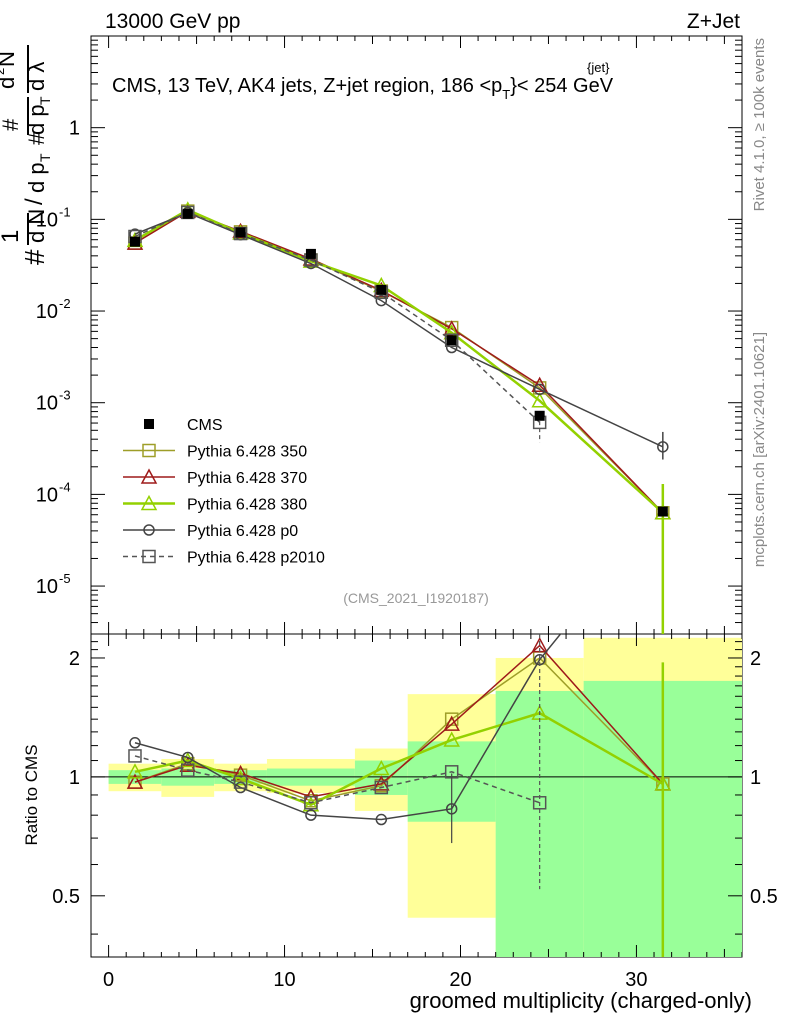 This screenshot has width=786, height=1024. What do you see at coordinates (3, 71) in the screenshot?
I see `svg-text: 2` at bounding box center [3, 71].